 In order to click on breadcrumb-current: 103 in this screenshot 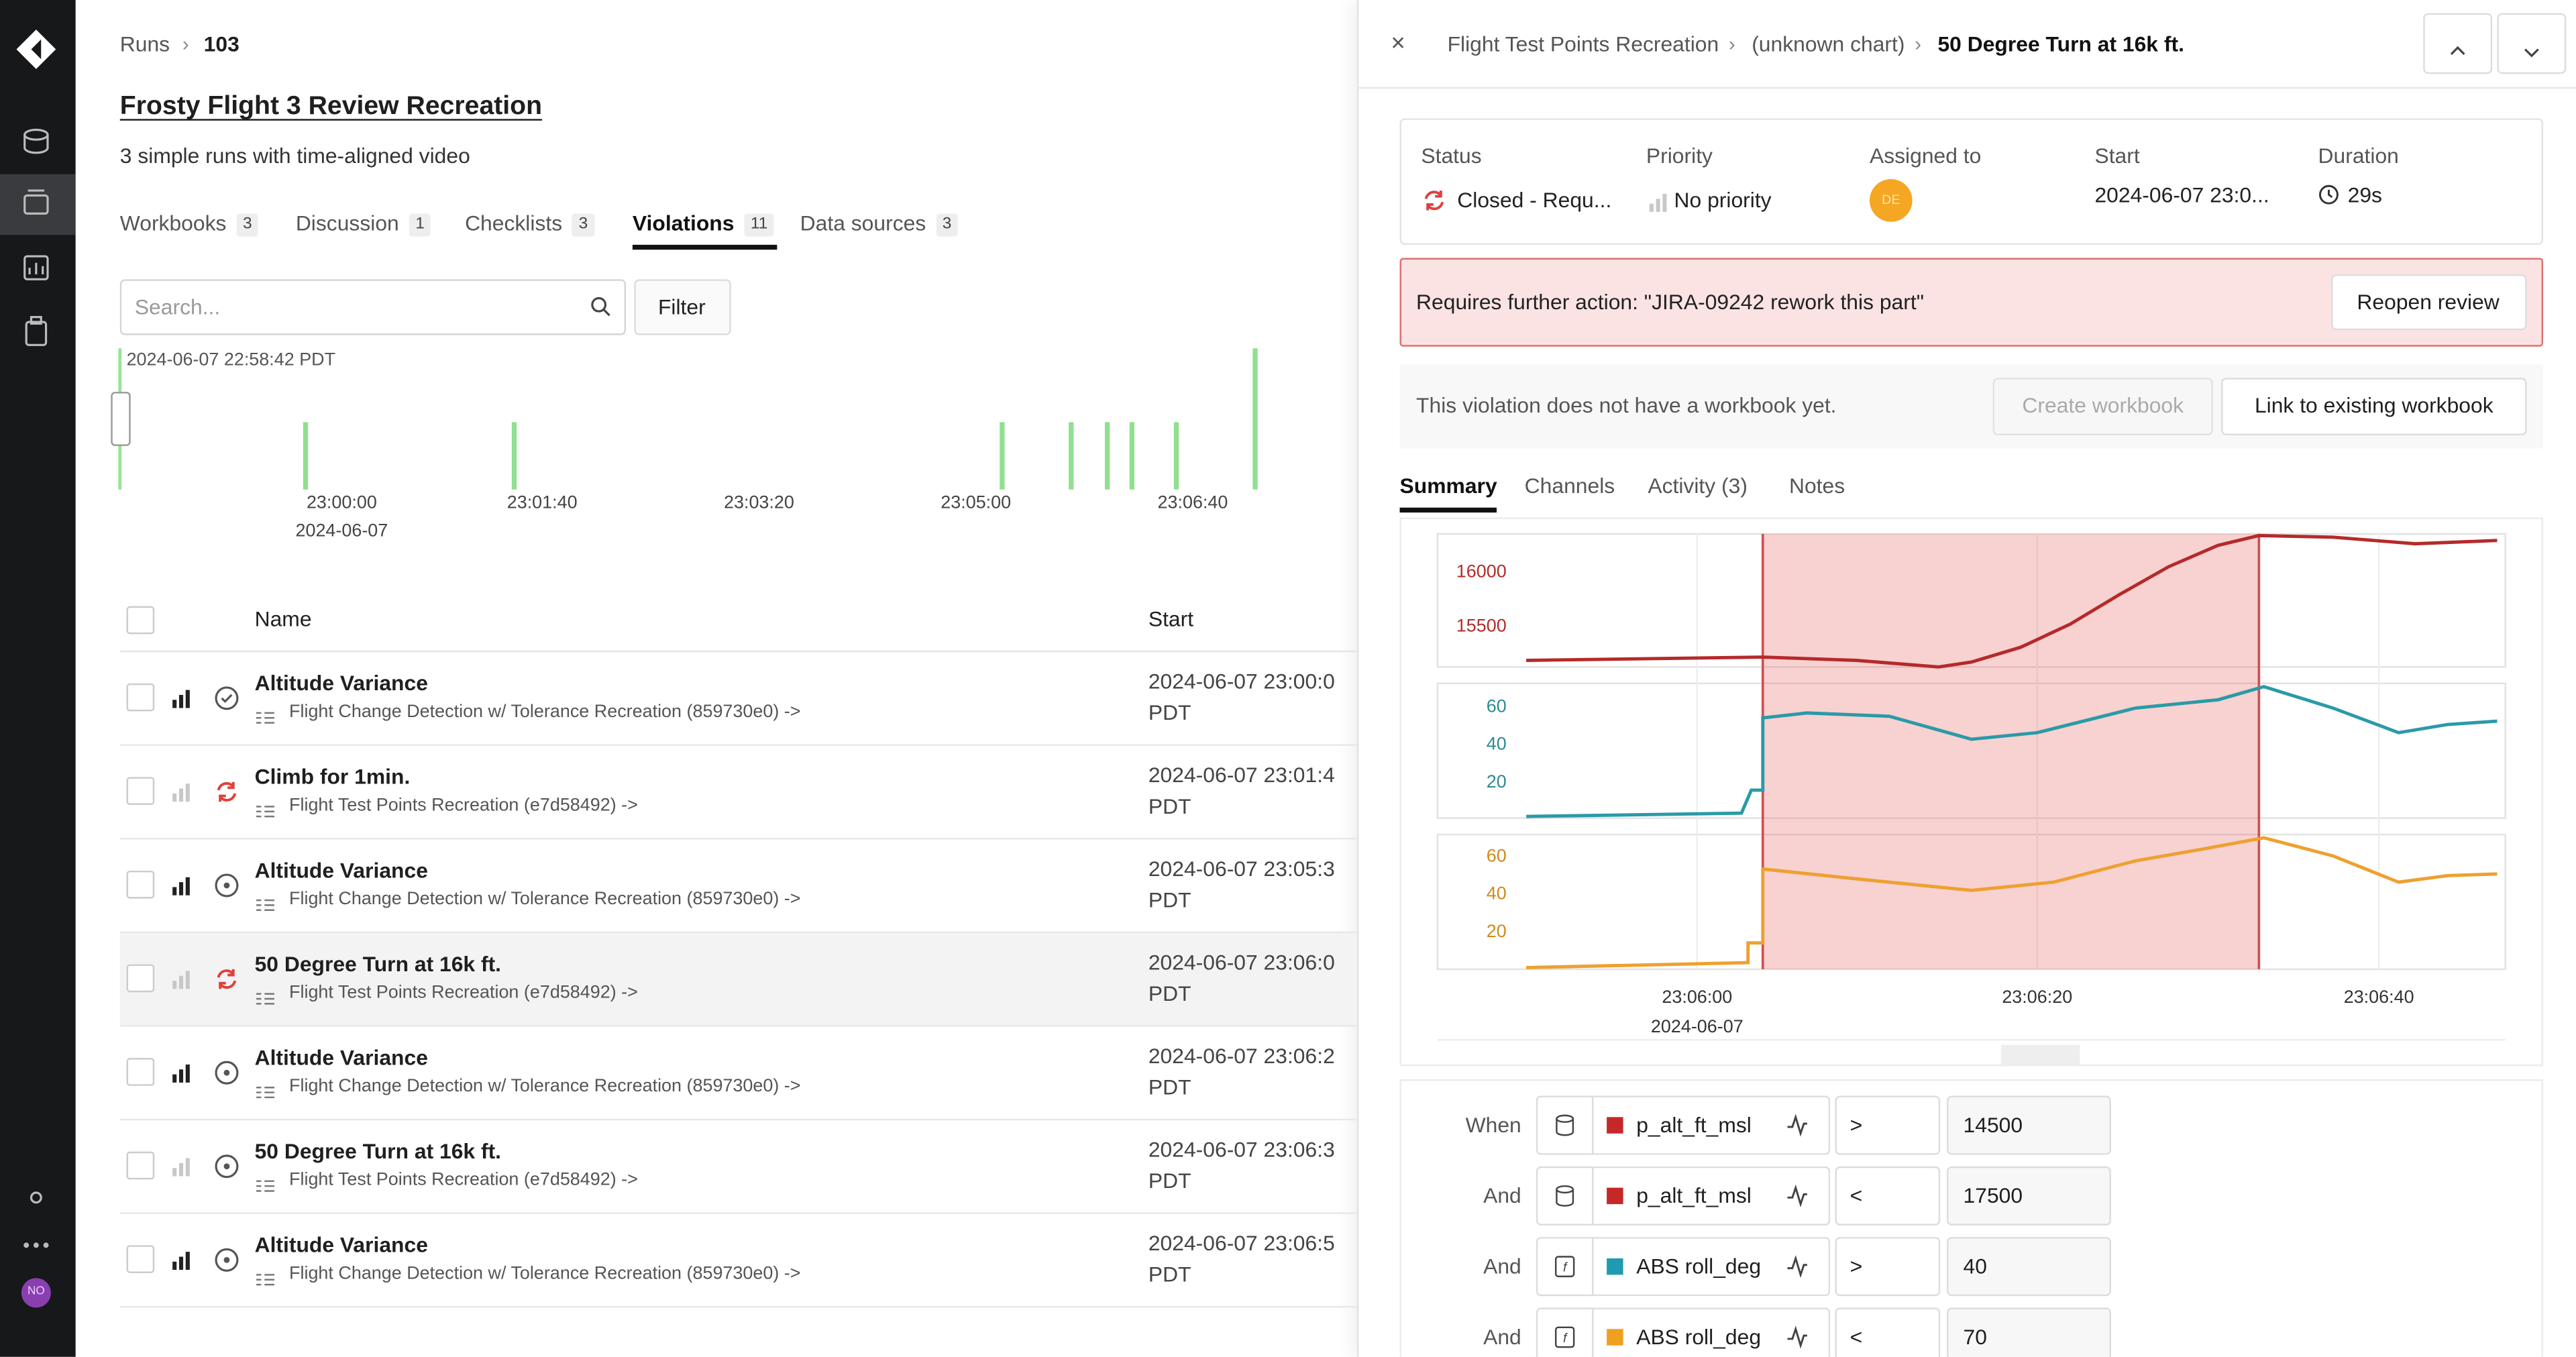, I will do `click(221, 44)`.